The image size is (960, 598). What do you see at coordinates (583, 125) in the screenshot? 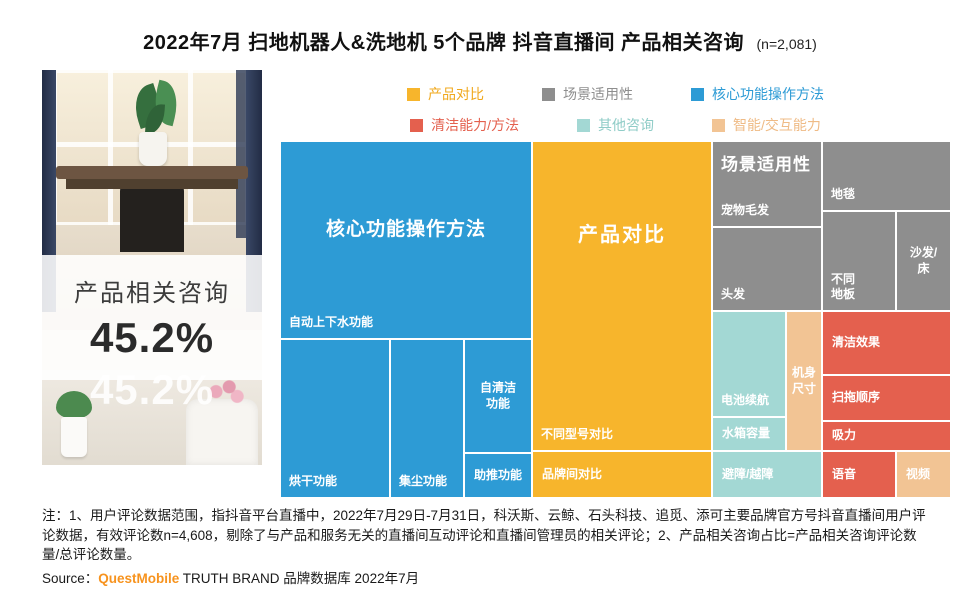
I see `legend-swatch-teal-icon` at bounding box center [583, 125].